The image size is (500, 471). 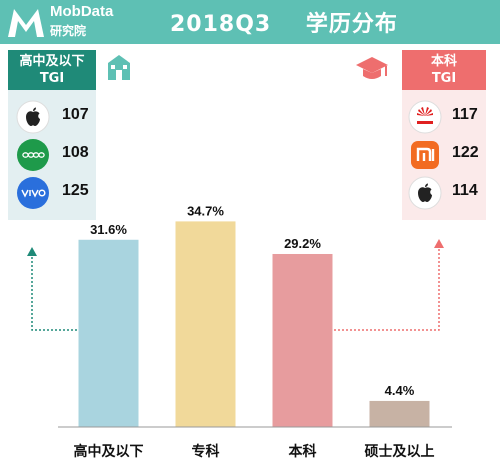 I want to click on left-panel-body: 107 108 125, so click(x=52, y=155).